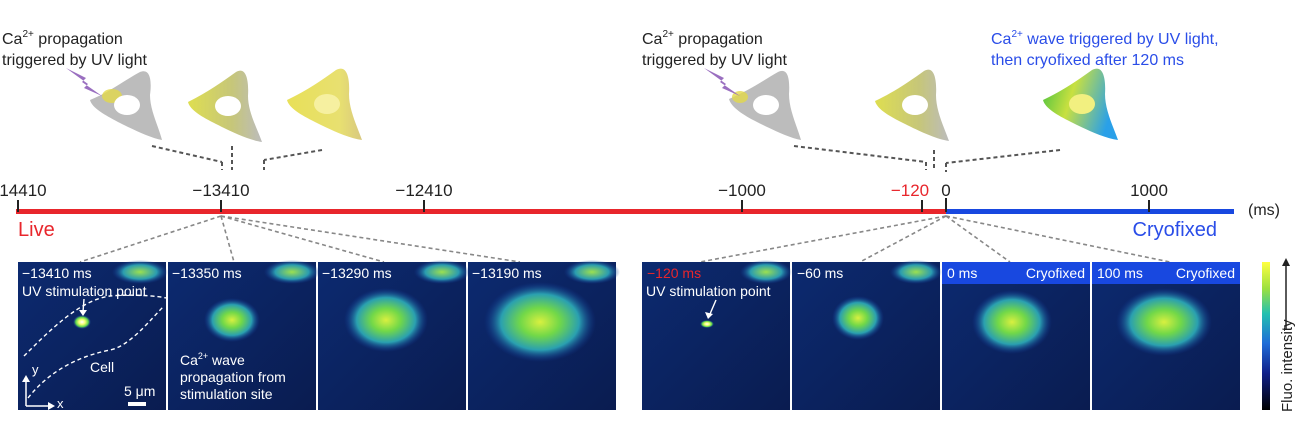  I want to click on wave-sup: 2+, so click(203, 356).